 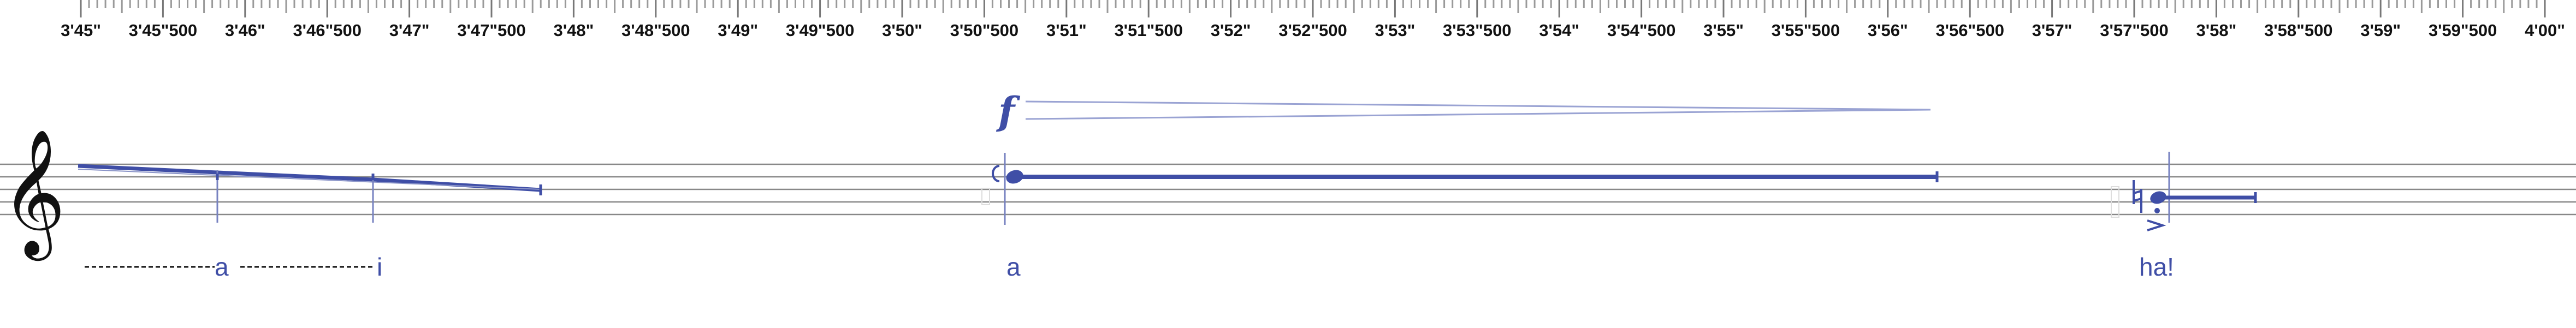 I want to click on ruler-label: 3'48"500, so click(x=655, y=30).